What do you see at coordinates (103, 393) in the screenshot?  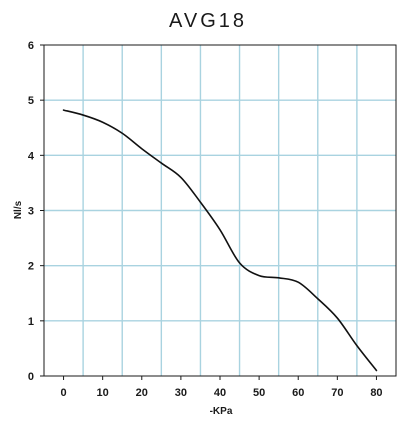 I see `x-tick-label: 10` at bounding box center [103, 393].